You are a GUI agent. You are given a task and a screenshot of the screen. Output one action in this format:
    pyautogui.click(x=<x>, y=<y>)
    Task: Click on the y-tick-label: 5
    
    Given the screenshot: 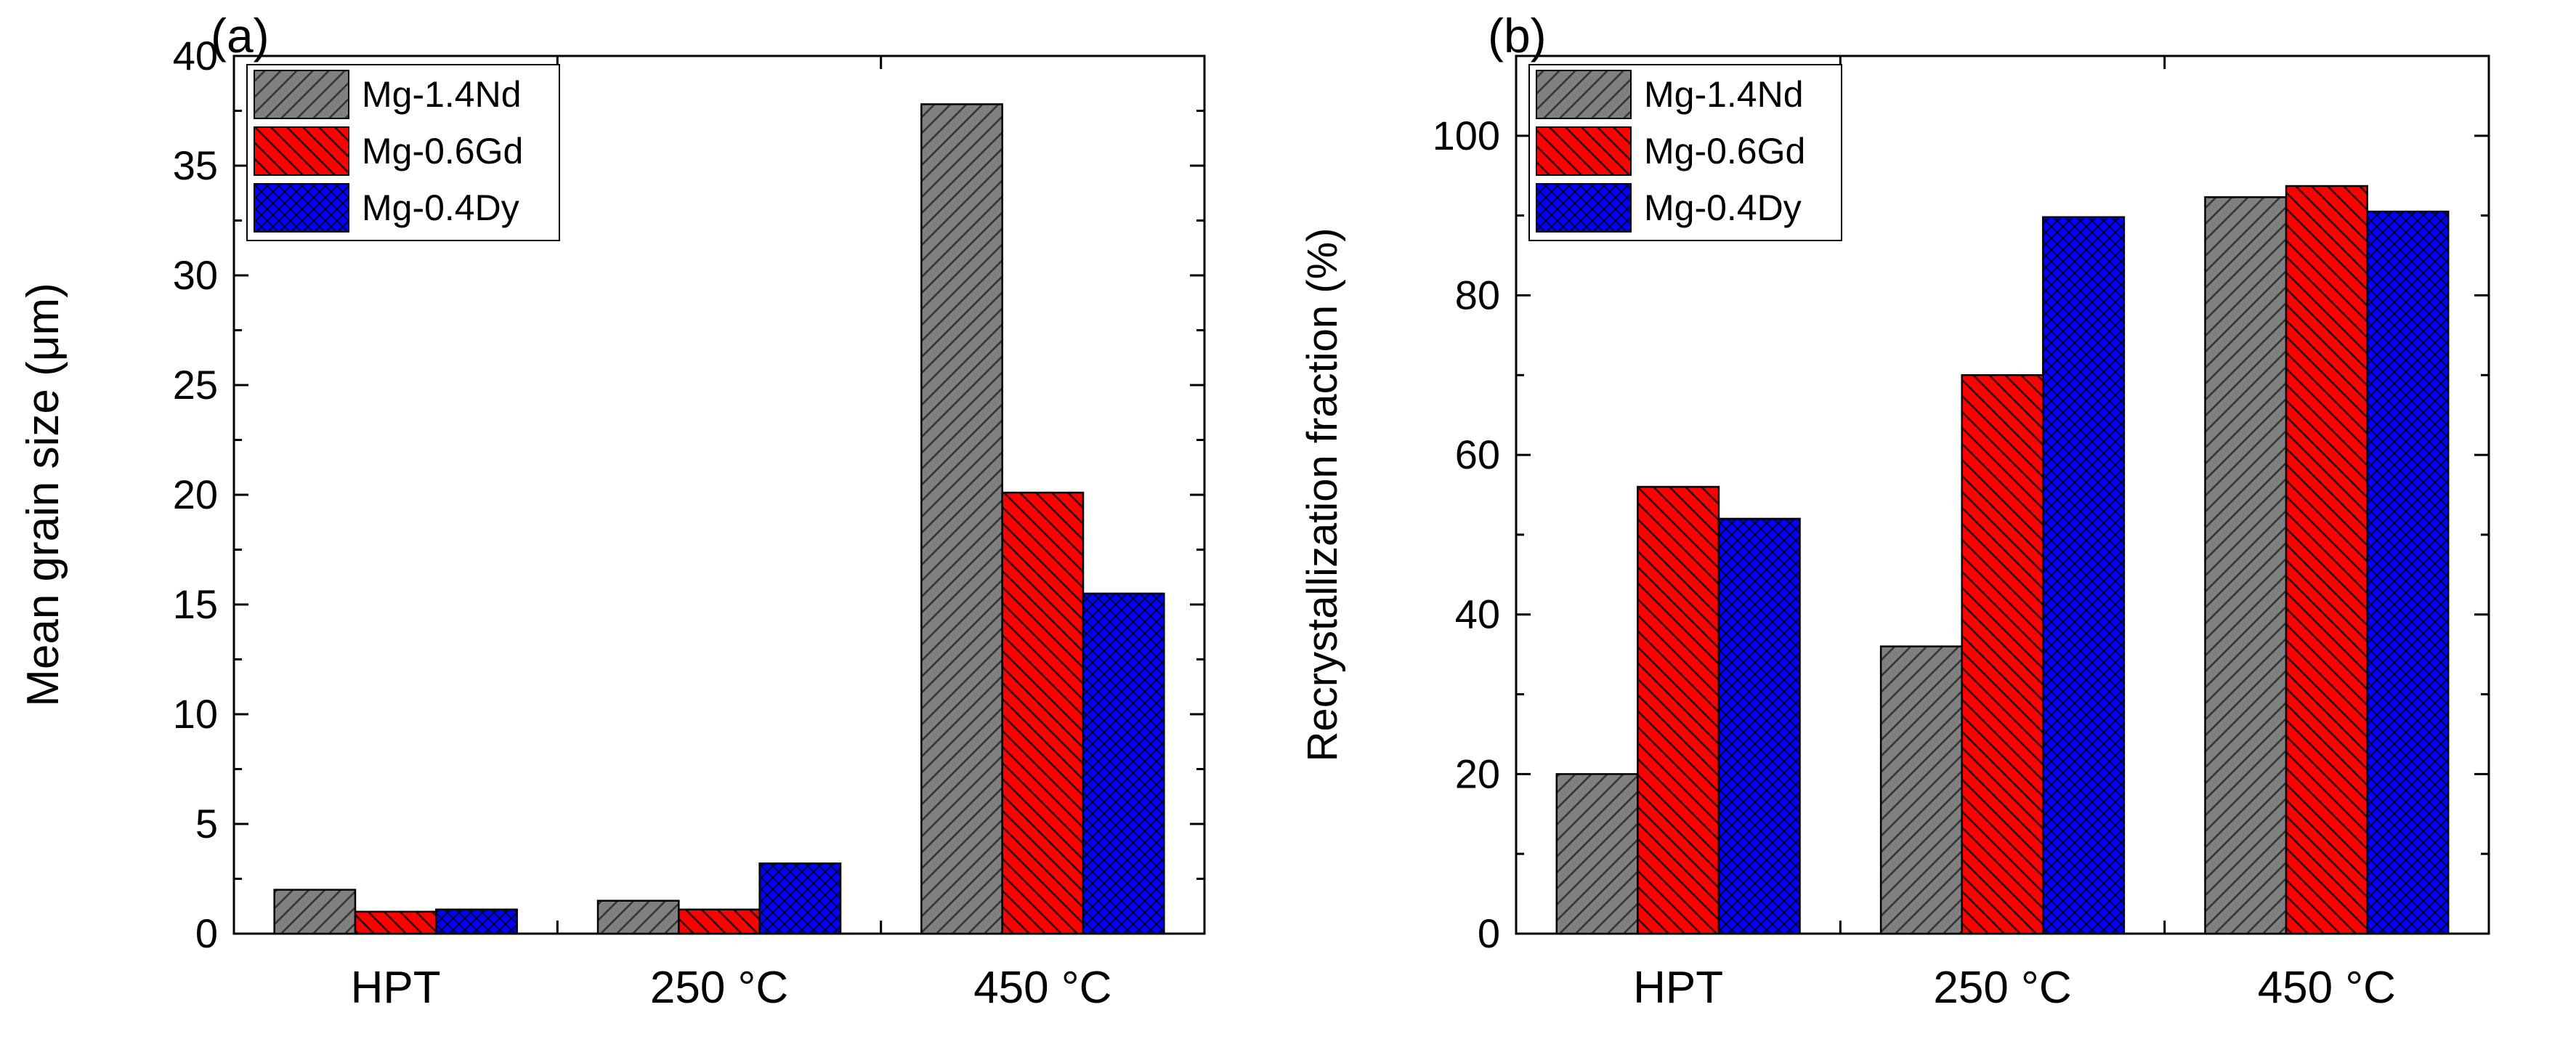 What is the action you would take?
    pyautogui.click(x=207, y=824)
    